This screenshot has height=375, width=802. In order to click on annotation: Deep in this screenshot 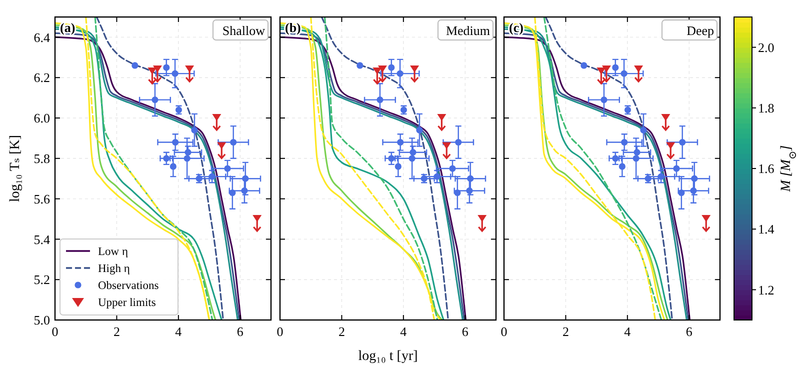, I will do `click(700, 30)`.